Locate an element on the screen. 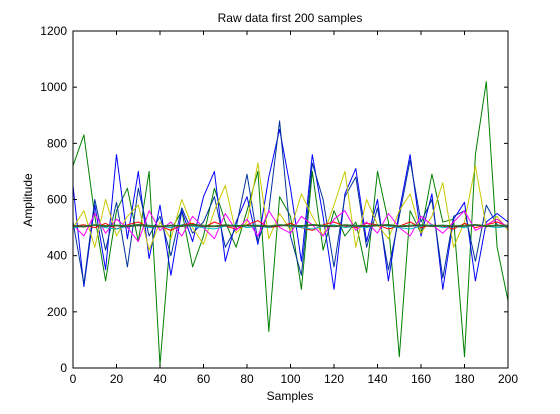 The height and width of the screenshot is (414, 560). y-tick-label: 400 is located at coordinates (57, 256).